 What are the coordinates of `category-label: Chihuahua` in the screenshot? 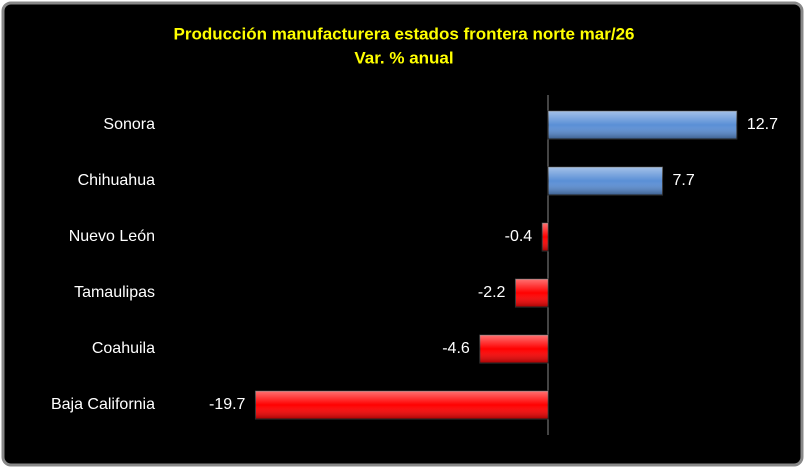 It's located at (117, 180).